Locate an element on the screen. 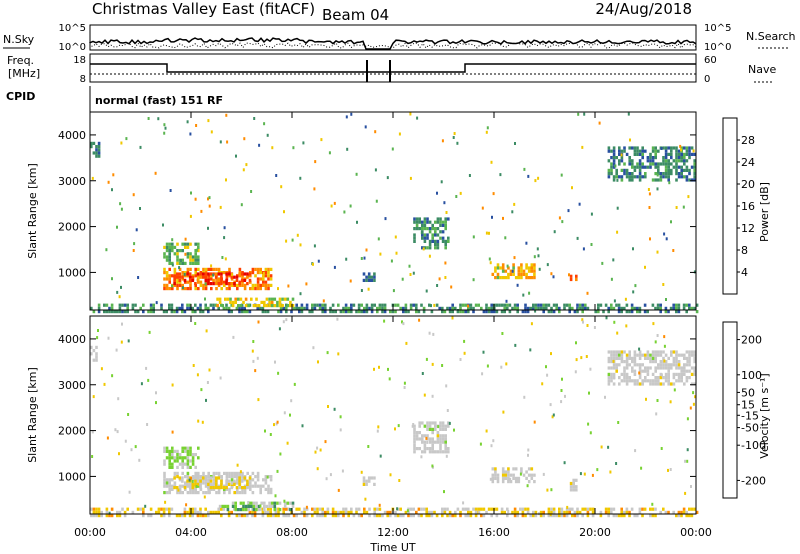 The image size is (800, 554). colorbar-tick-label: -15 is located at coordinates (750, 415).